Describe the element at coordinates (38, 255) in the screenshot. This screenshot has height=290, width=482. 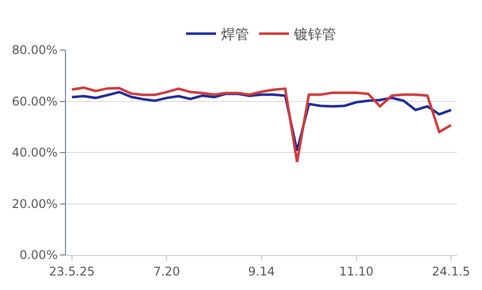
I see `y-tick-label: 0.00%` at that location.